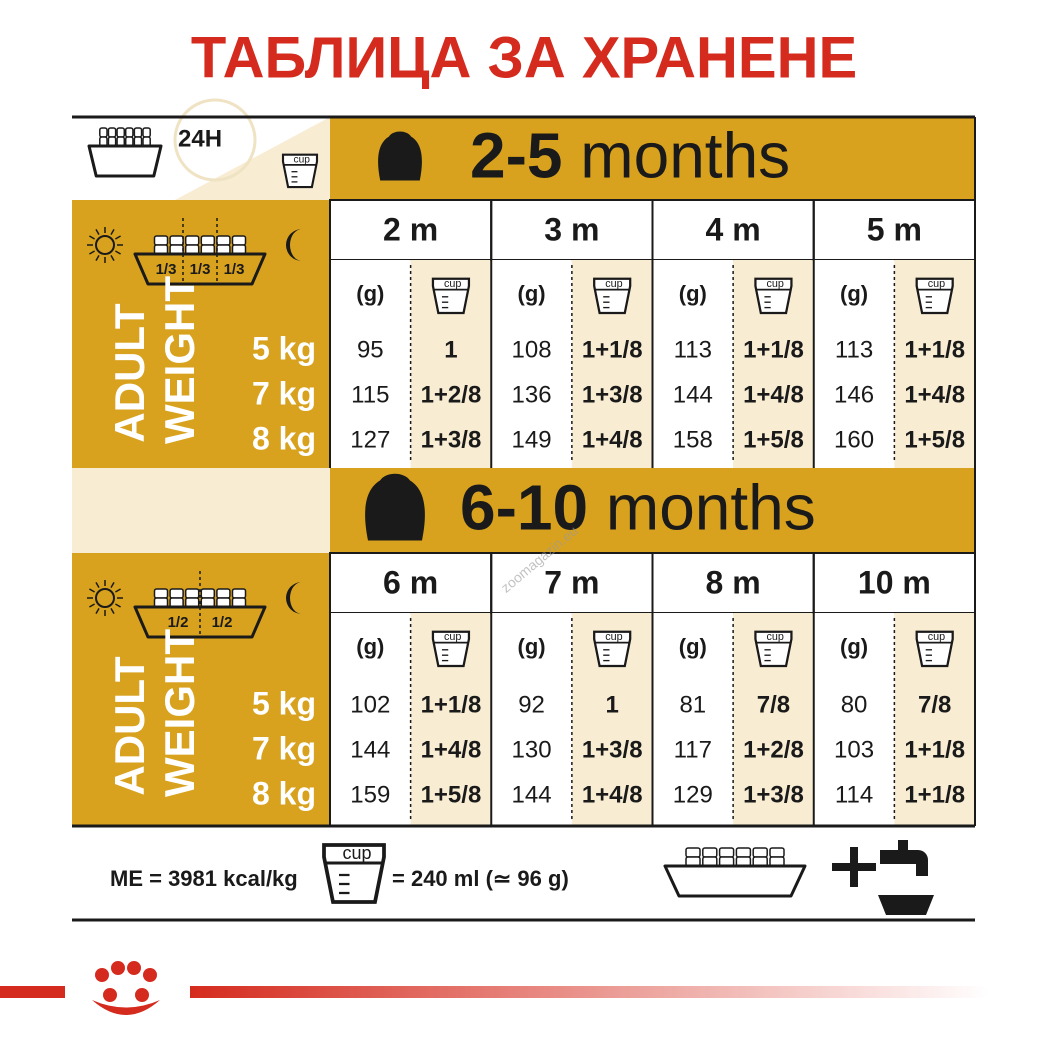 The height and width of the screenshot is (1049, 1049). Describe the element at coordinates (410, 229) in the screenshot. I see `month-label: 2 m` at that location.